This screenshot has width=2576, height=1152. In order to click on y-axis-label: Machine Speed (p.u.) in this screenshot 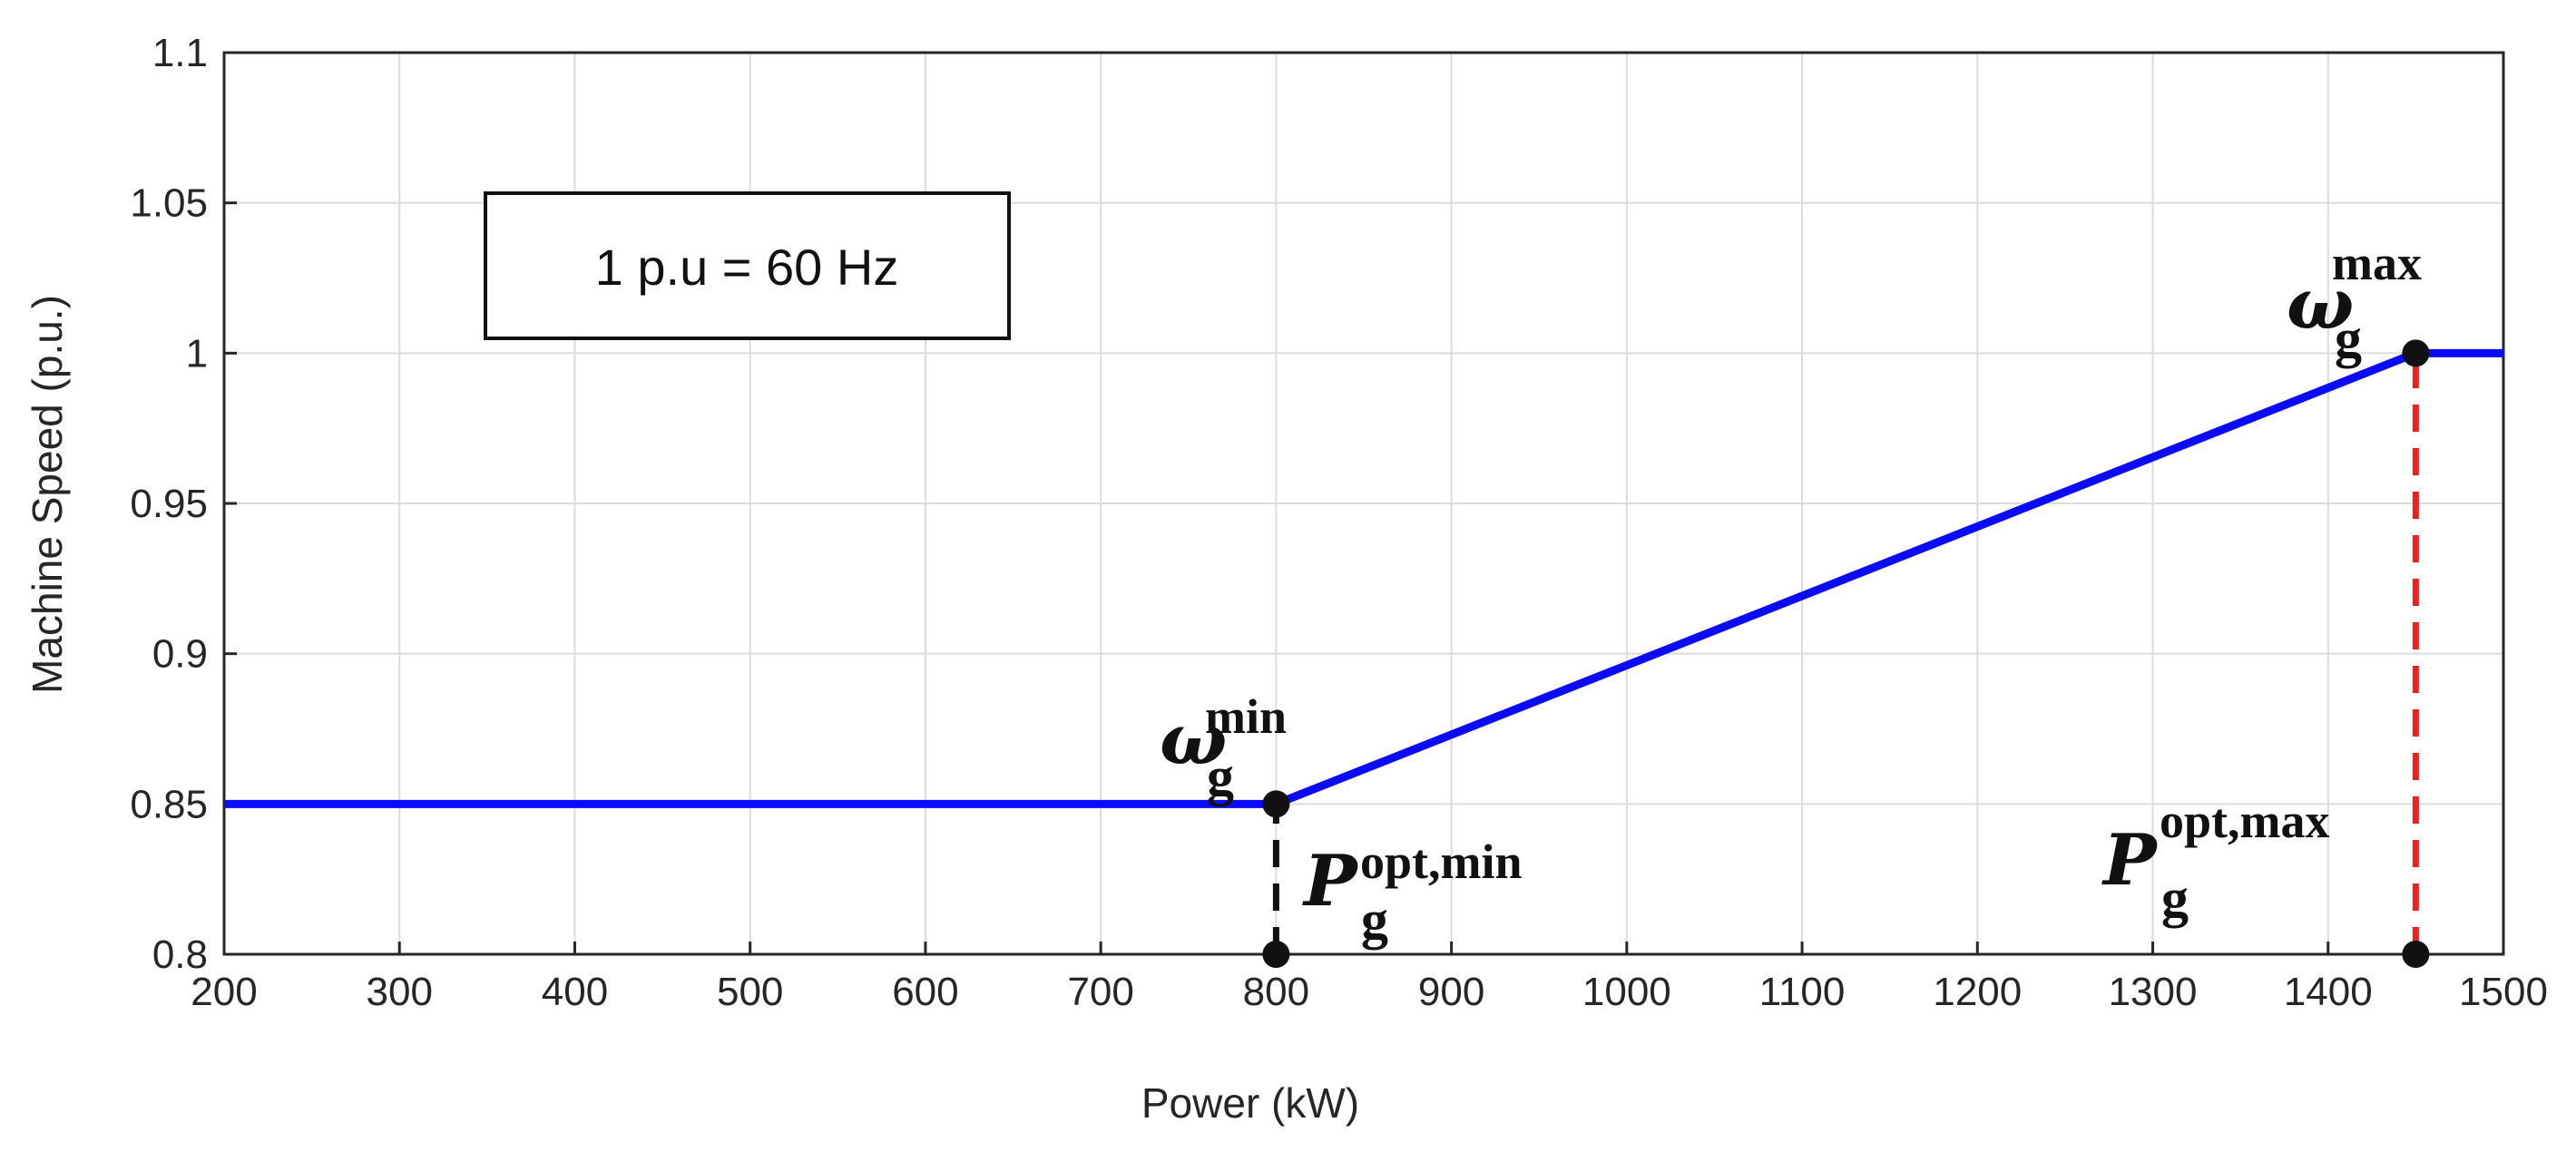, I will do `click(47, 495)`.